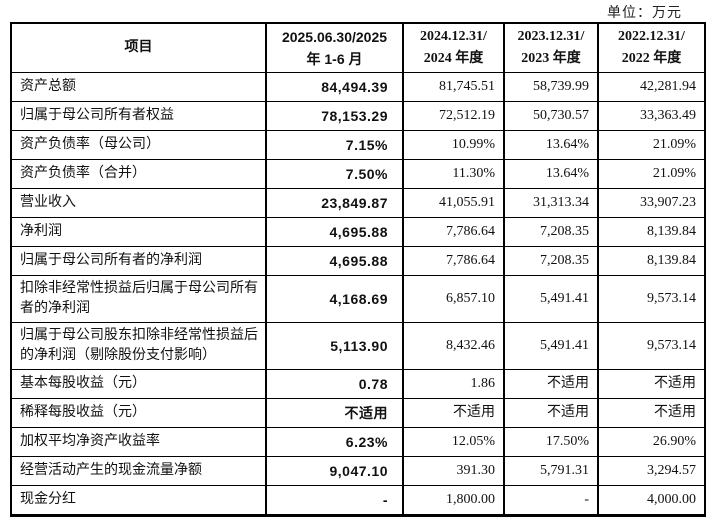 This screenshot has height=519, width=711. Describe the element at coordinates (453, 87) in the screenshot. I see `cell-value: 81,745.51` at that location.